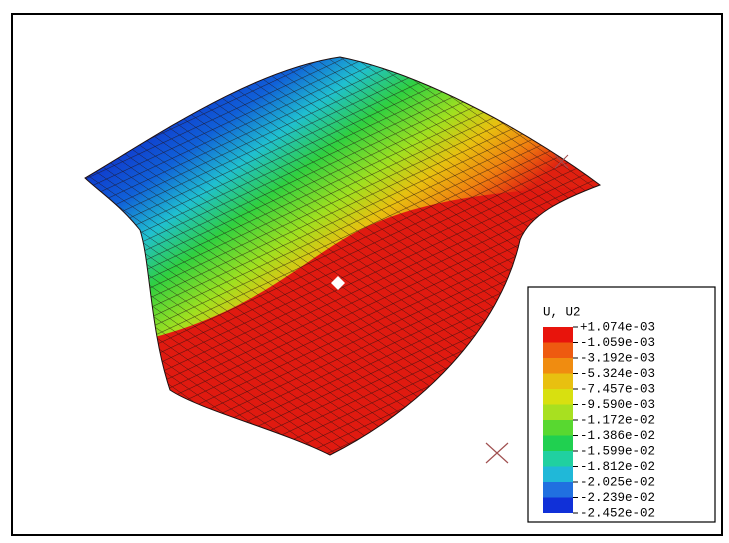 This screenshot has height=543, width=729. What do you see at coordinates (617, 327) in the screenshot?
I see `legend-label: +1.074e-03` at bounding box center [617, 327].